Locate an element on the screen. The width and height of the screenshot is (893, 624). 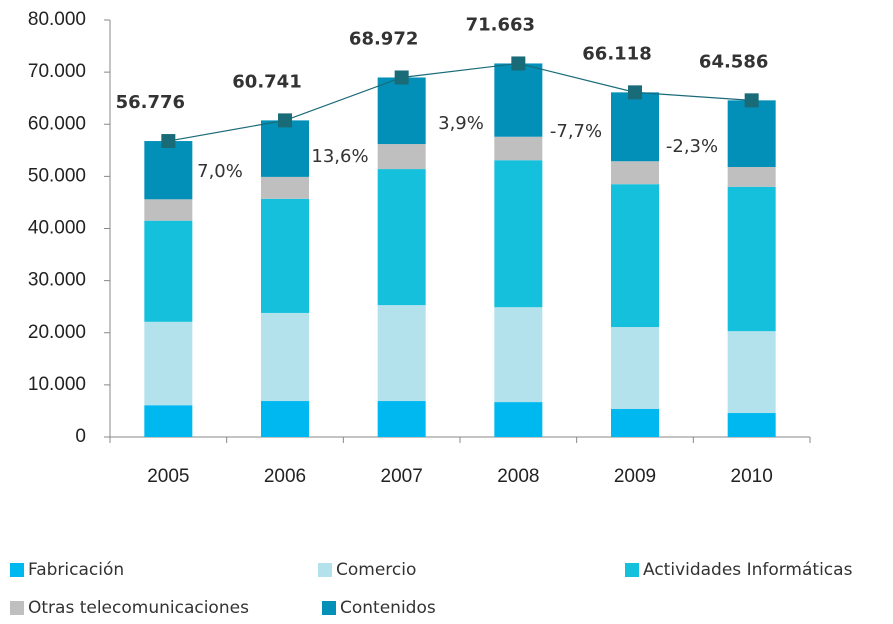
legend-label: Comercio is located at coordinates (376, 570).